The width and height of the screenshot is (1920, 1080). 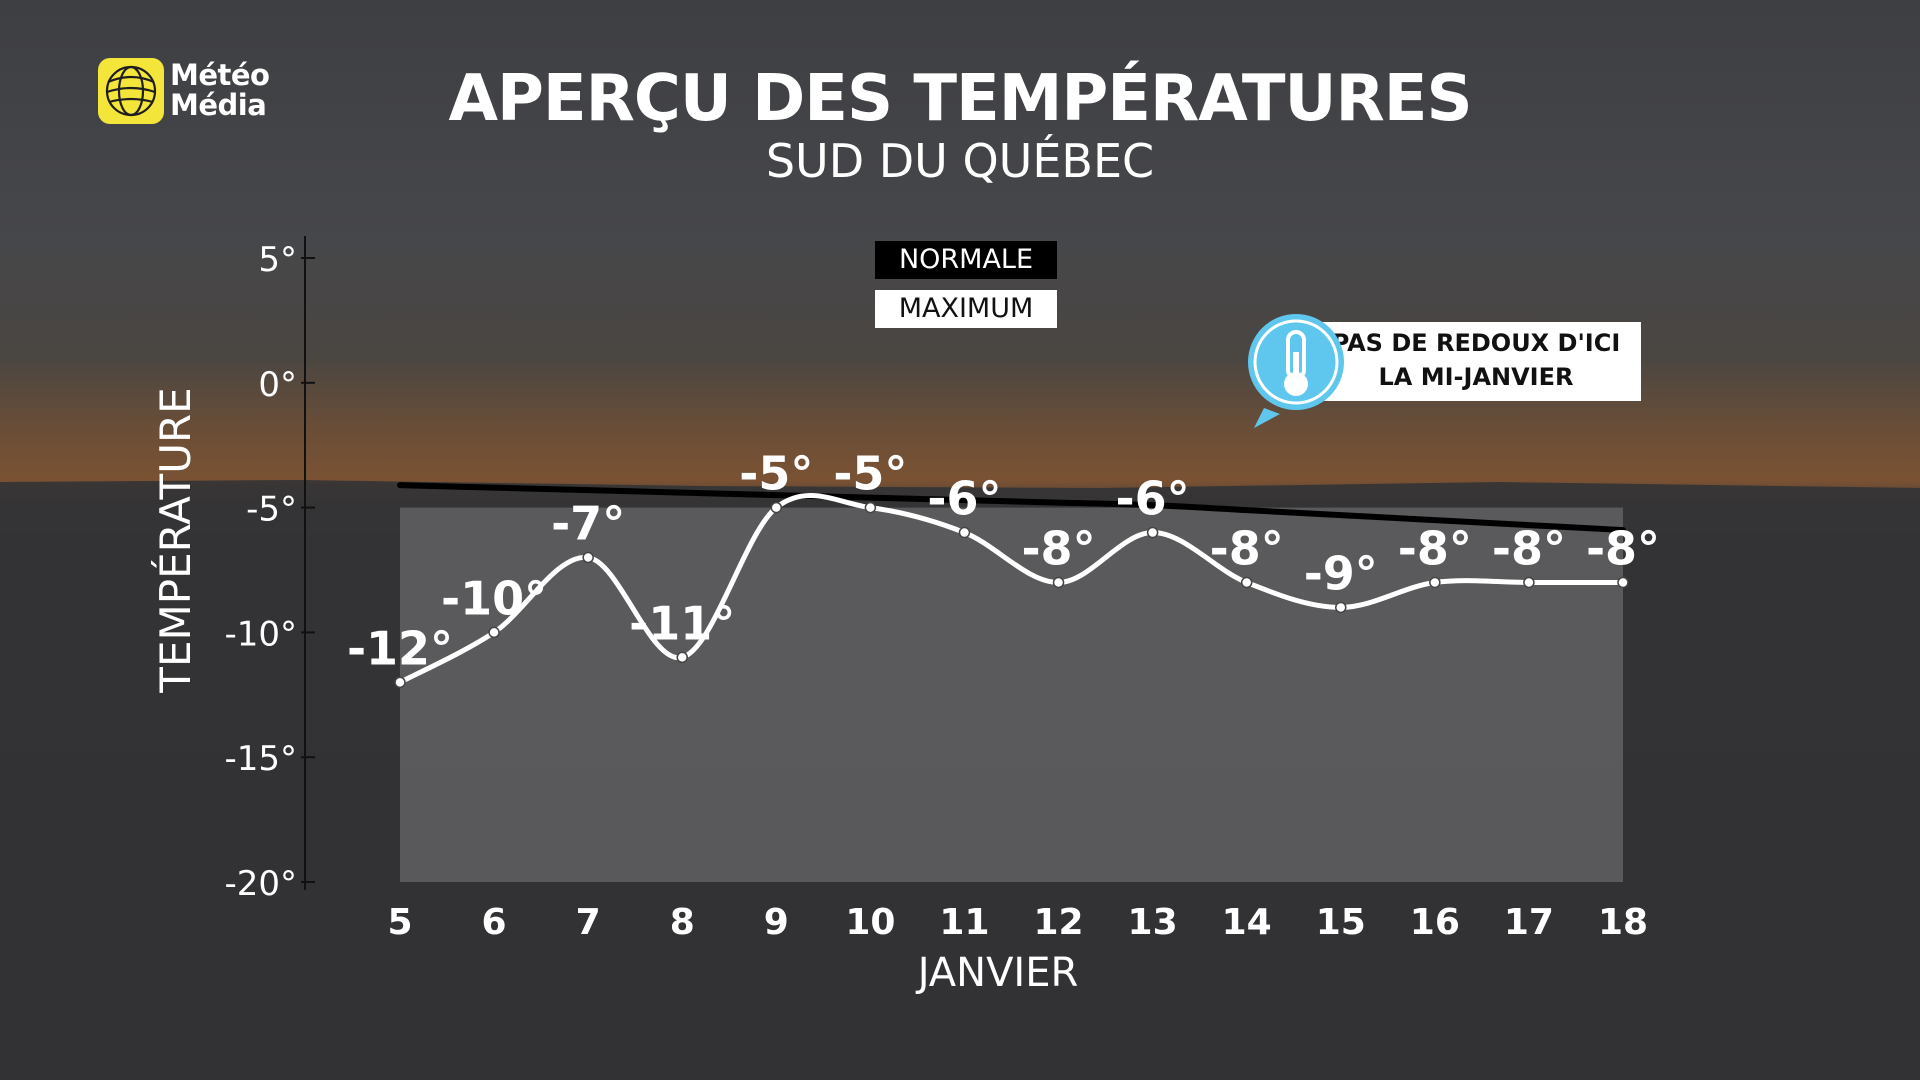 What do you see at coordinates (269, 572) in the screenshot?
I see `y-axis-ticks: 5° 0° -5° -10° -15° -20°` at bounding box center [269, 572].